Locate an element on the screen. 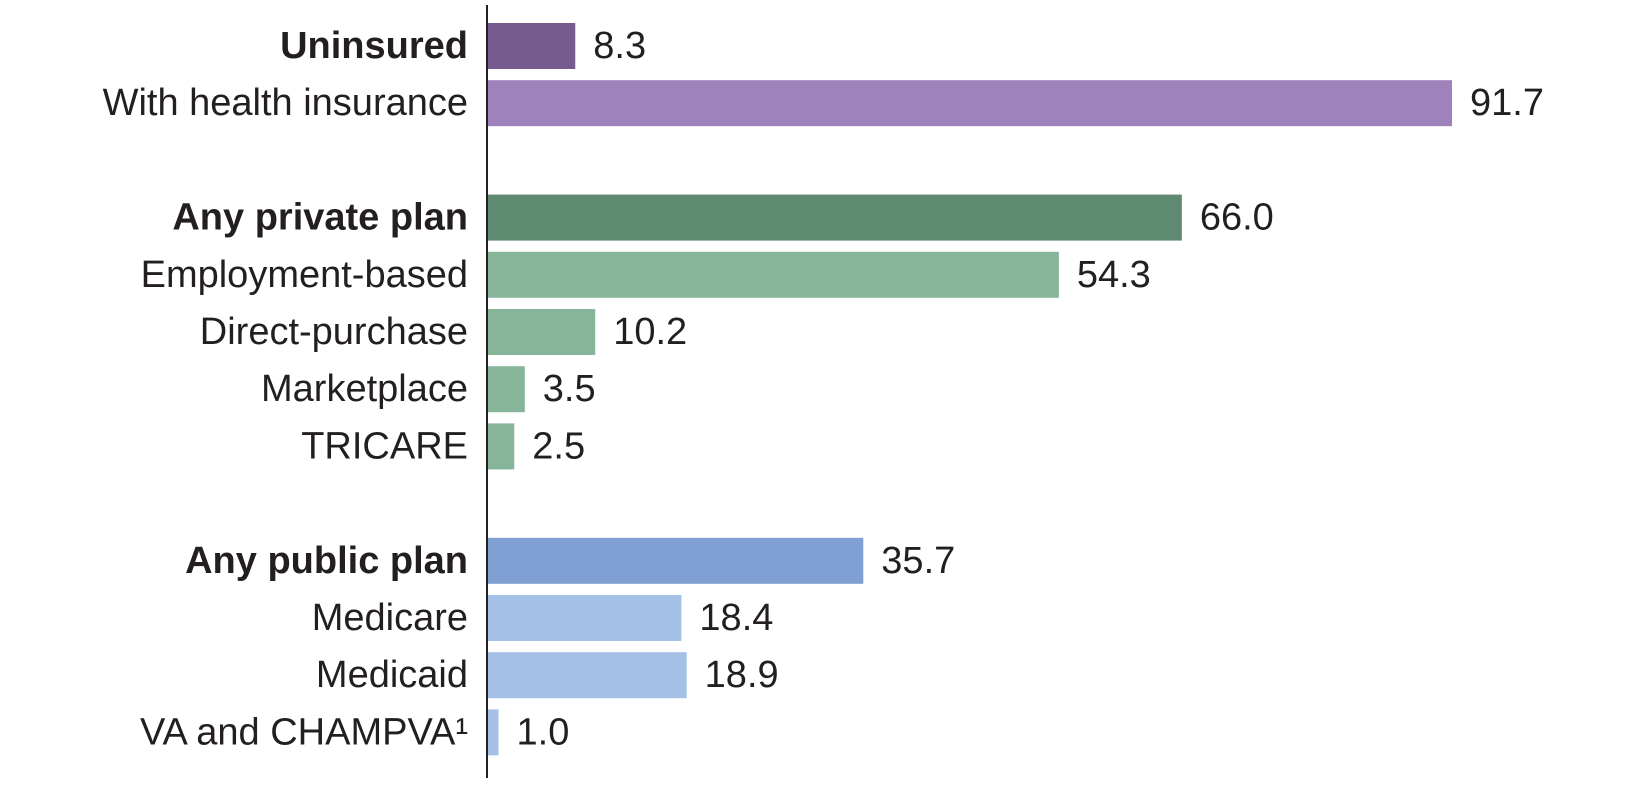 The image size is (1630, 809). category-label: TRICARE is located at coordinates (384, 446).